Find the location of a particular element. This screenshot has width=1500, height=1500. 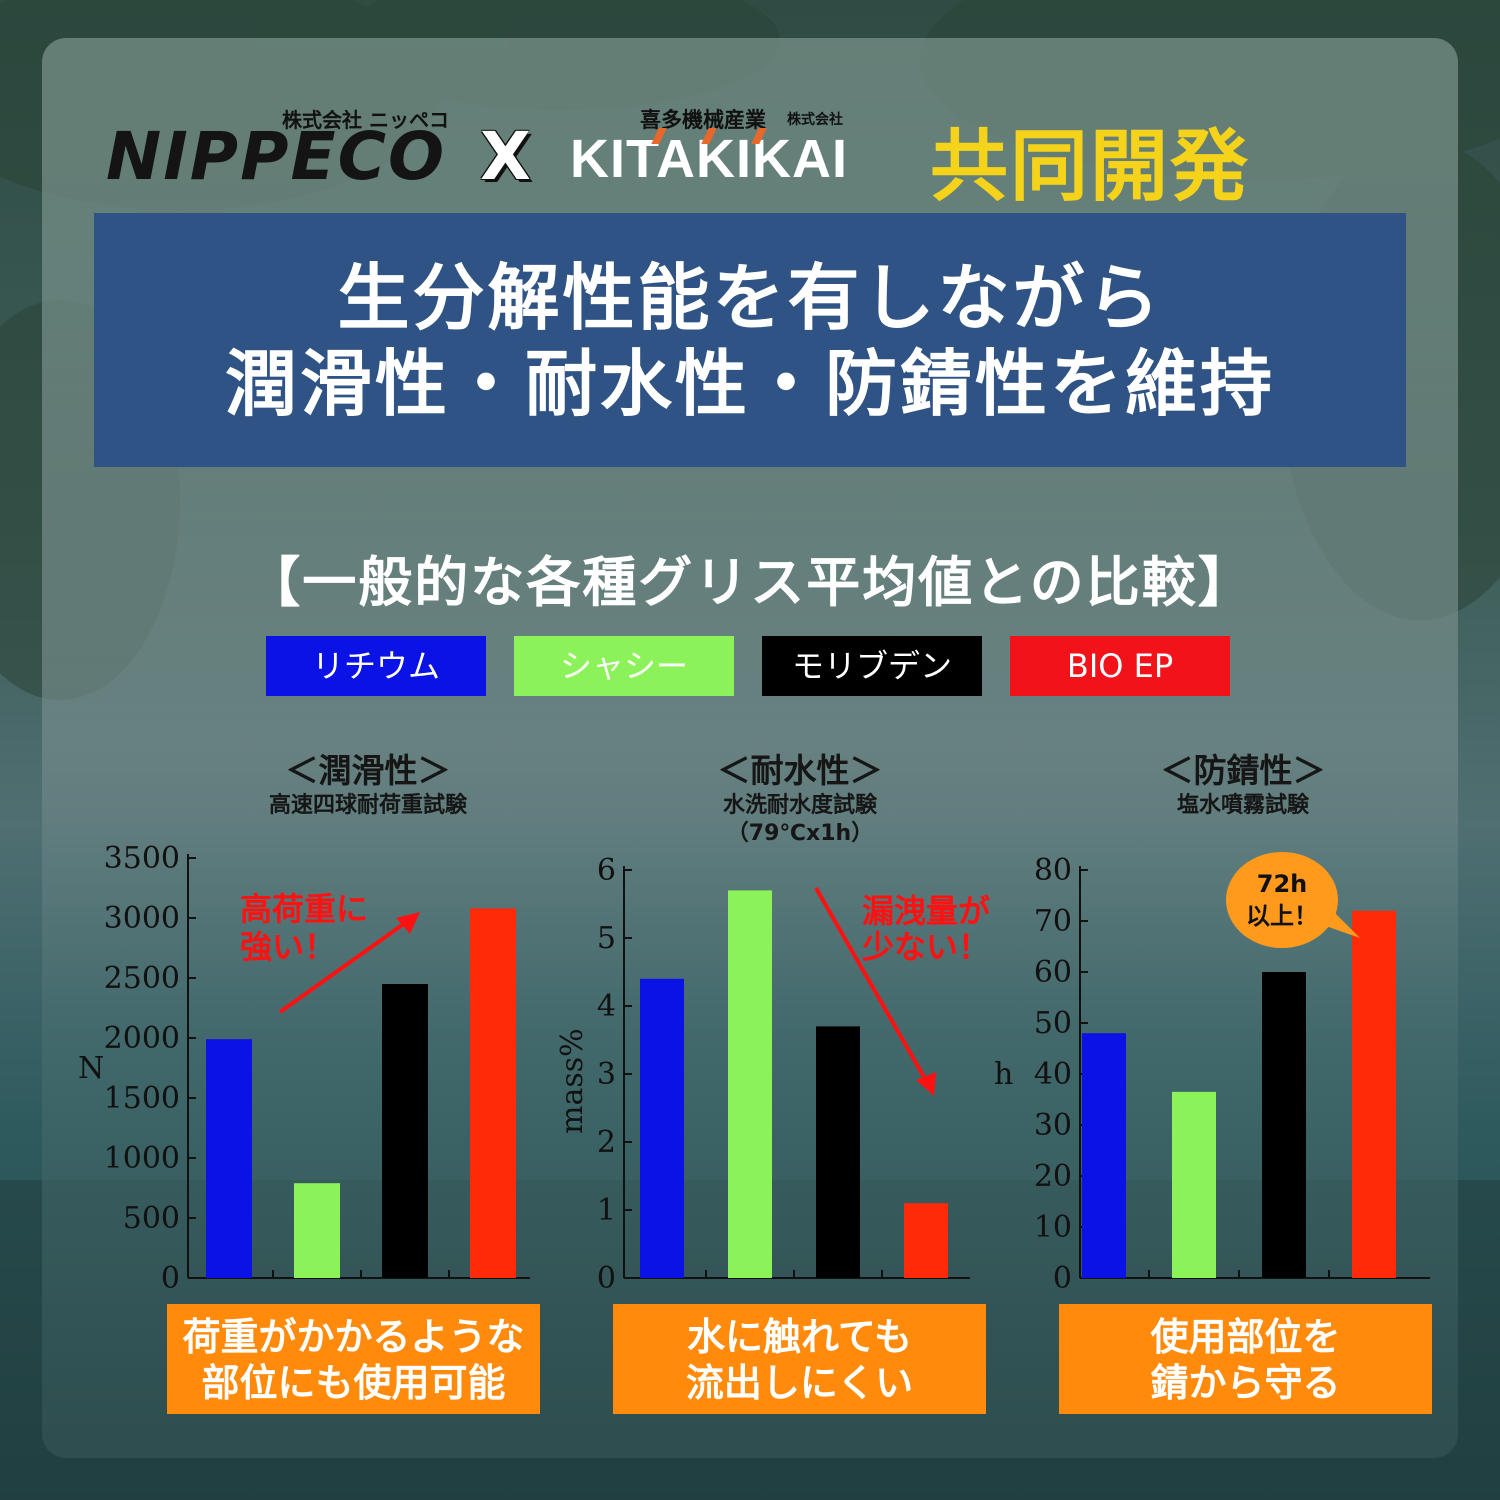

y-axis-label: h is located at coordinates (1003, 1074).